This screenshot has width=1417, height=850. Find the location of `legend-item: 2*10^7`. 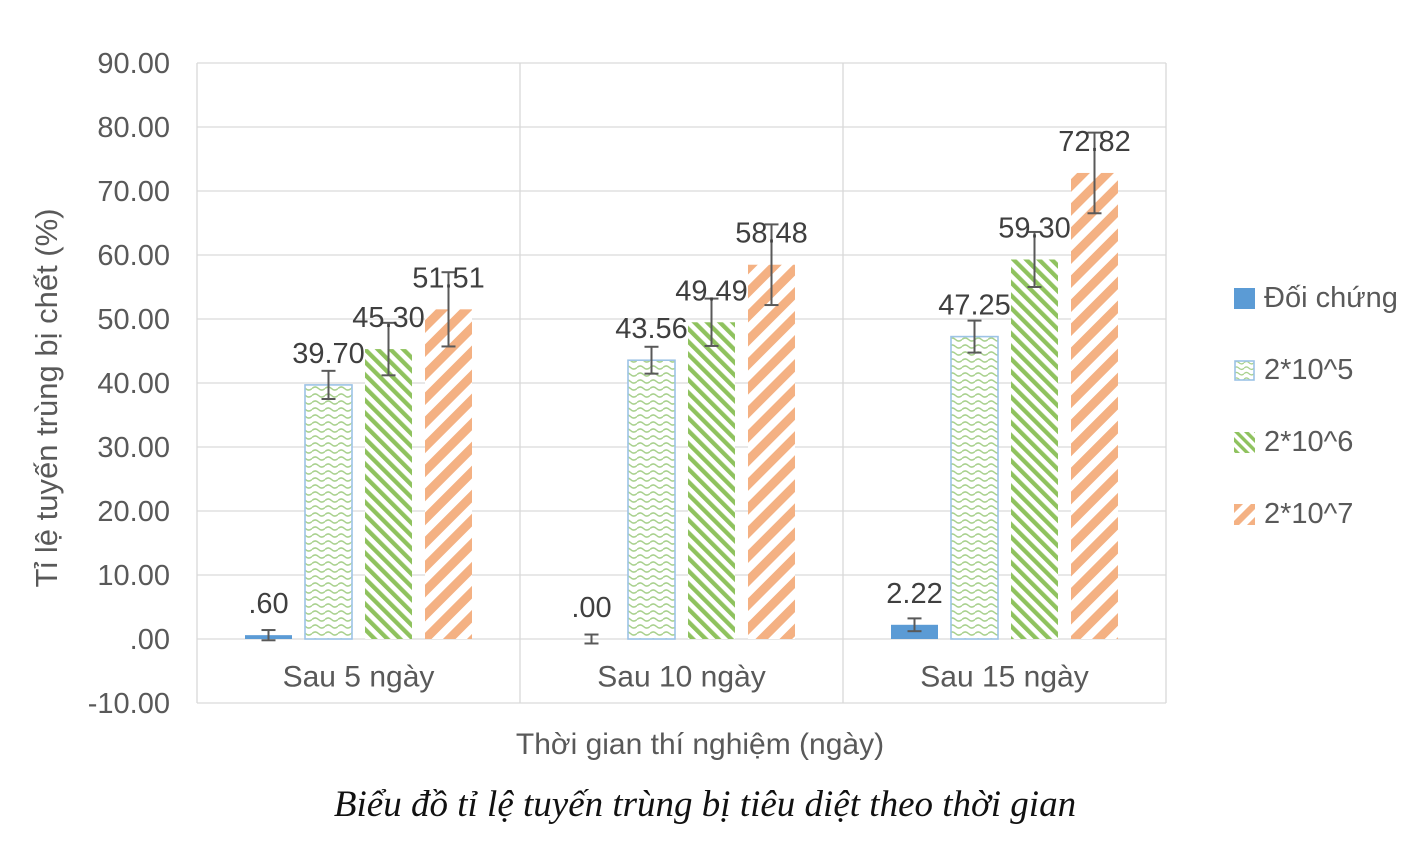

legend-item: 2*10^7 is located at coordinates (1324, 513).